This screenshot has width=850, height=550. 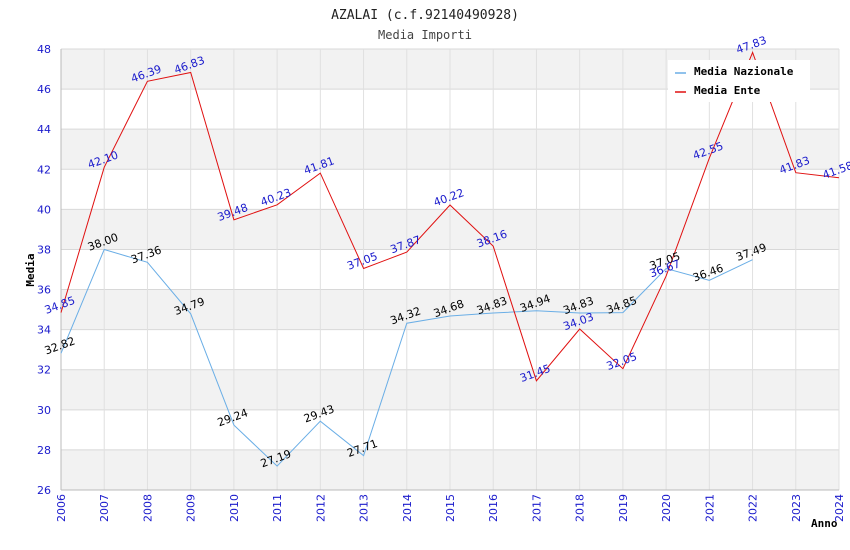 I want to click on x-tick-label: 2006, so click(x=61, y=508).